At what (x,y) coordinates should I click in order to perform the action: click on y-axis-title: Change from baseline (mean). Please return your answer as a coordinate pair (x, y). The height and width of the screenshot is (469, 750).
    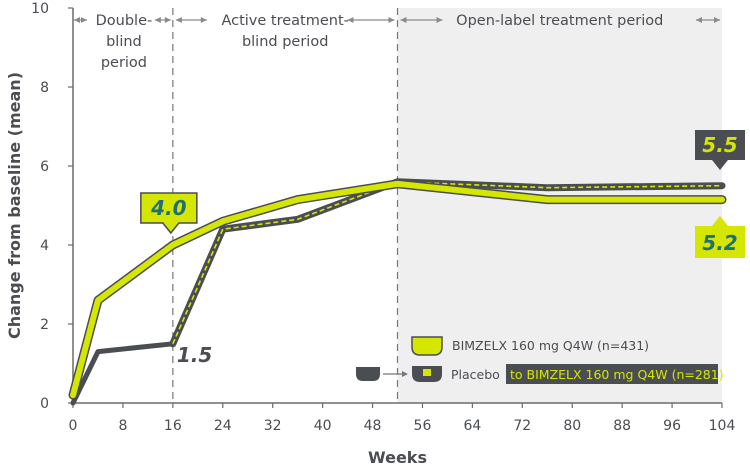
    Looking at the image, I should click on (14, 205).